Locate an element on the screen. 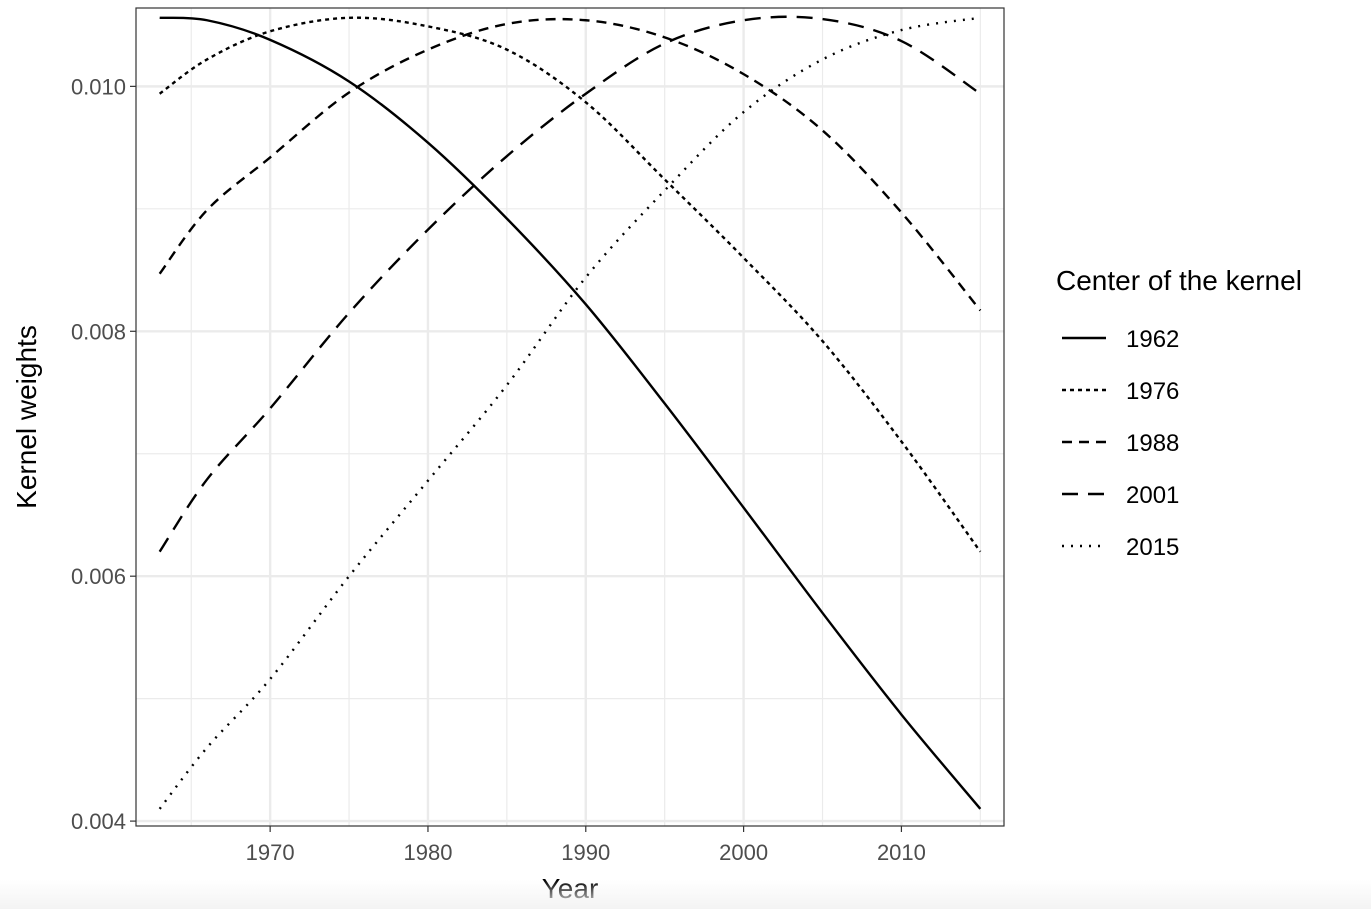  x-tick-label: 1980 is located at coordinates (427, 852).